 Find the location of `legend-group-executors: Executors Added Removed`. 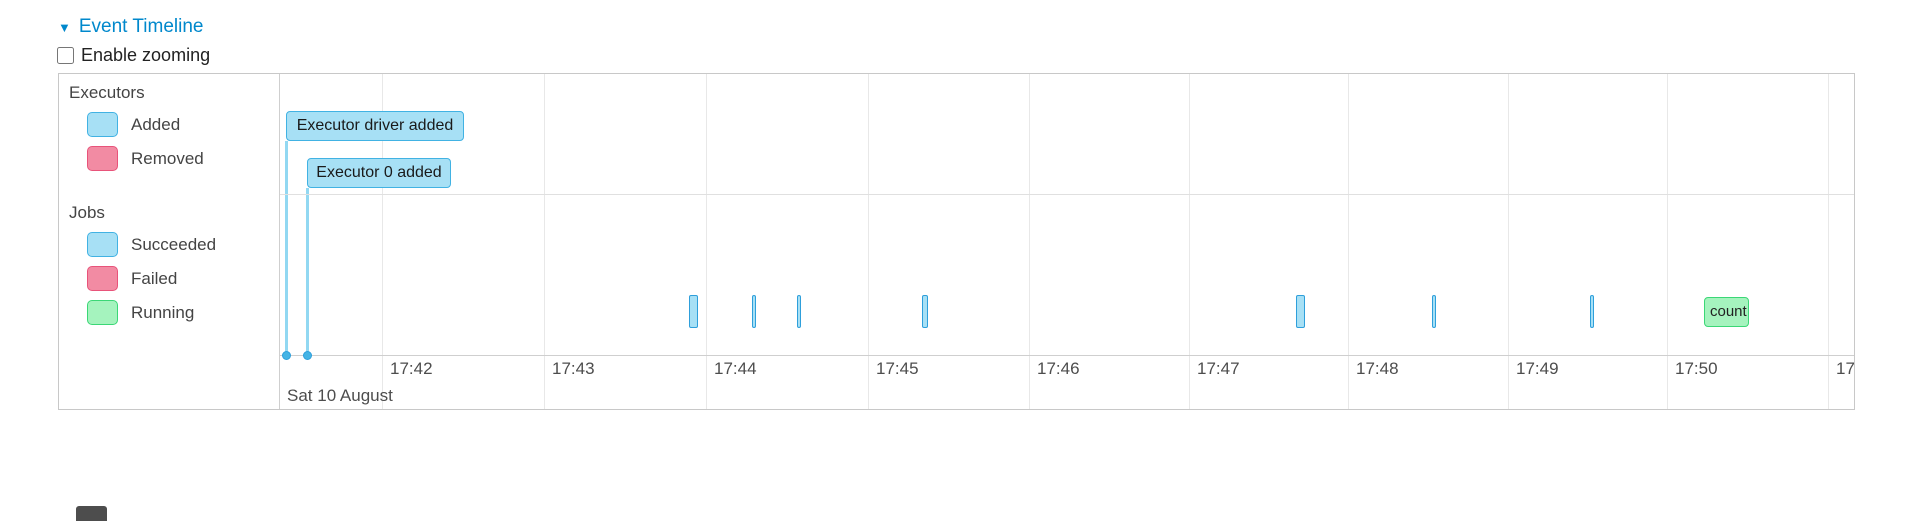

legend-group-executors: Executors Added Removed is located at coordinates (169, 134).